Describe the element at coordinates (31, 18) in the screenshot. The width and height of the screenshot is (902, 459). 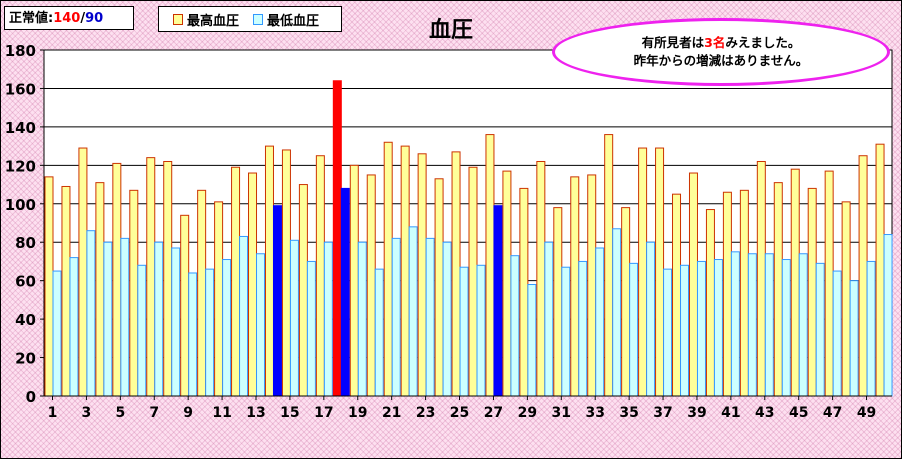
I see `normal-value-label: 正常値:` at that location.